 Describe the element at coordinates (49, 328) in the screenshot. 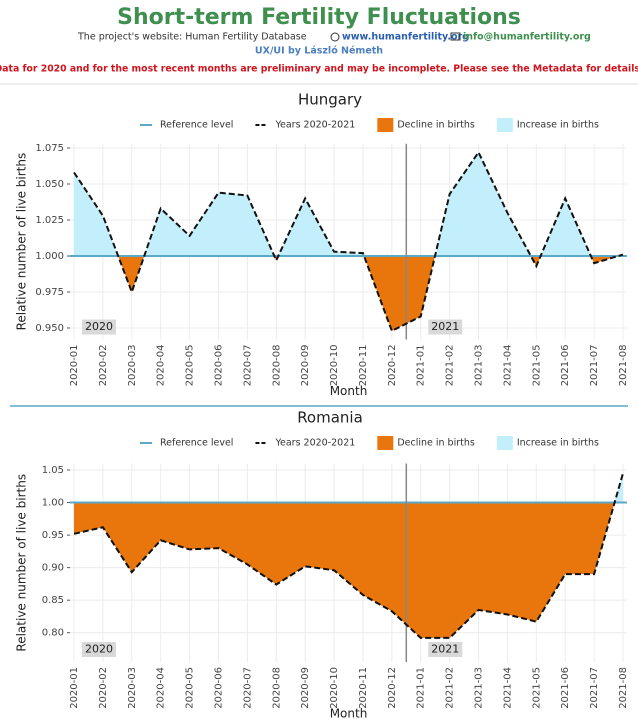

I see `y-tick-label: 0.950` at that location.